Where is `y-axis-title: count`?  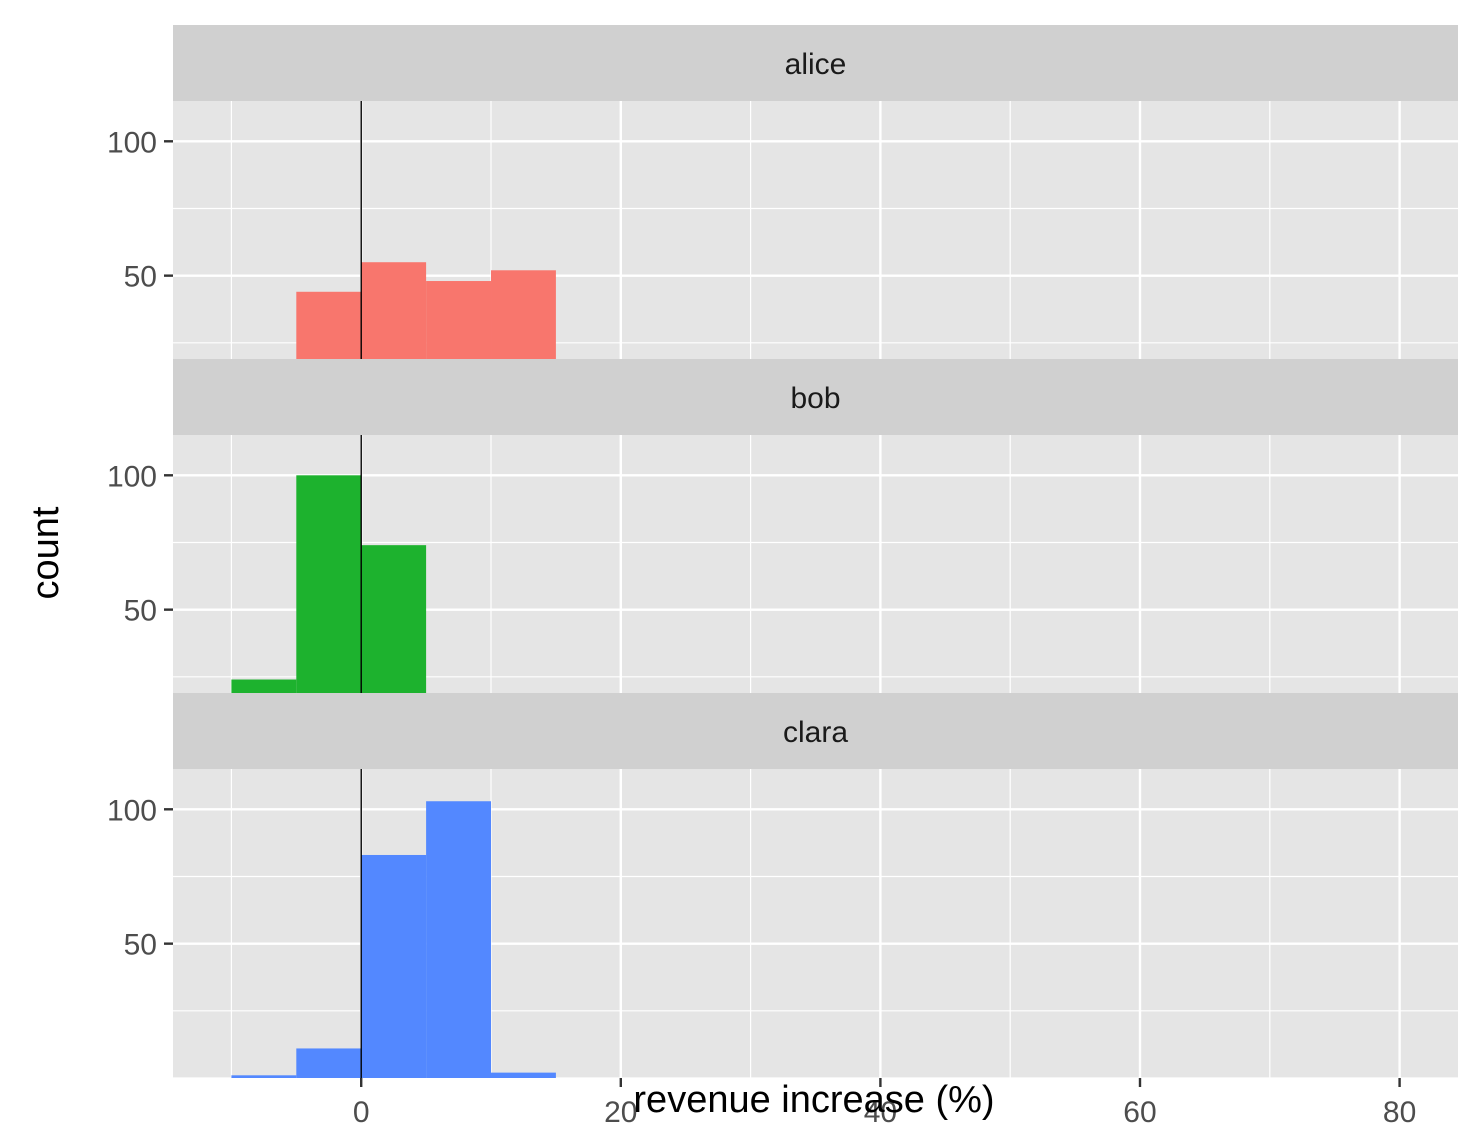 y-axis-title: count is located at coordinates (46, 552).